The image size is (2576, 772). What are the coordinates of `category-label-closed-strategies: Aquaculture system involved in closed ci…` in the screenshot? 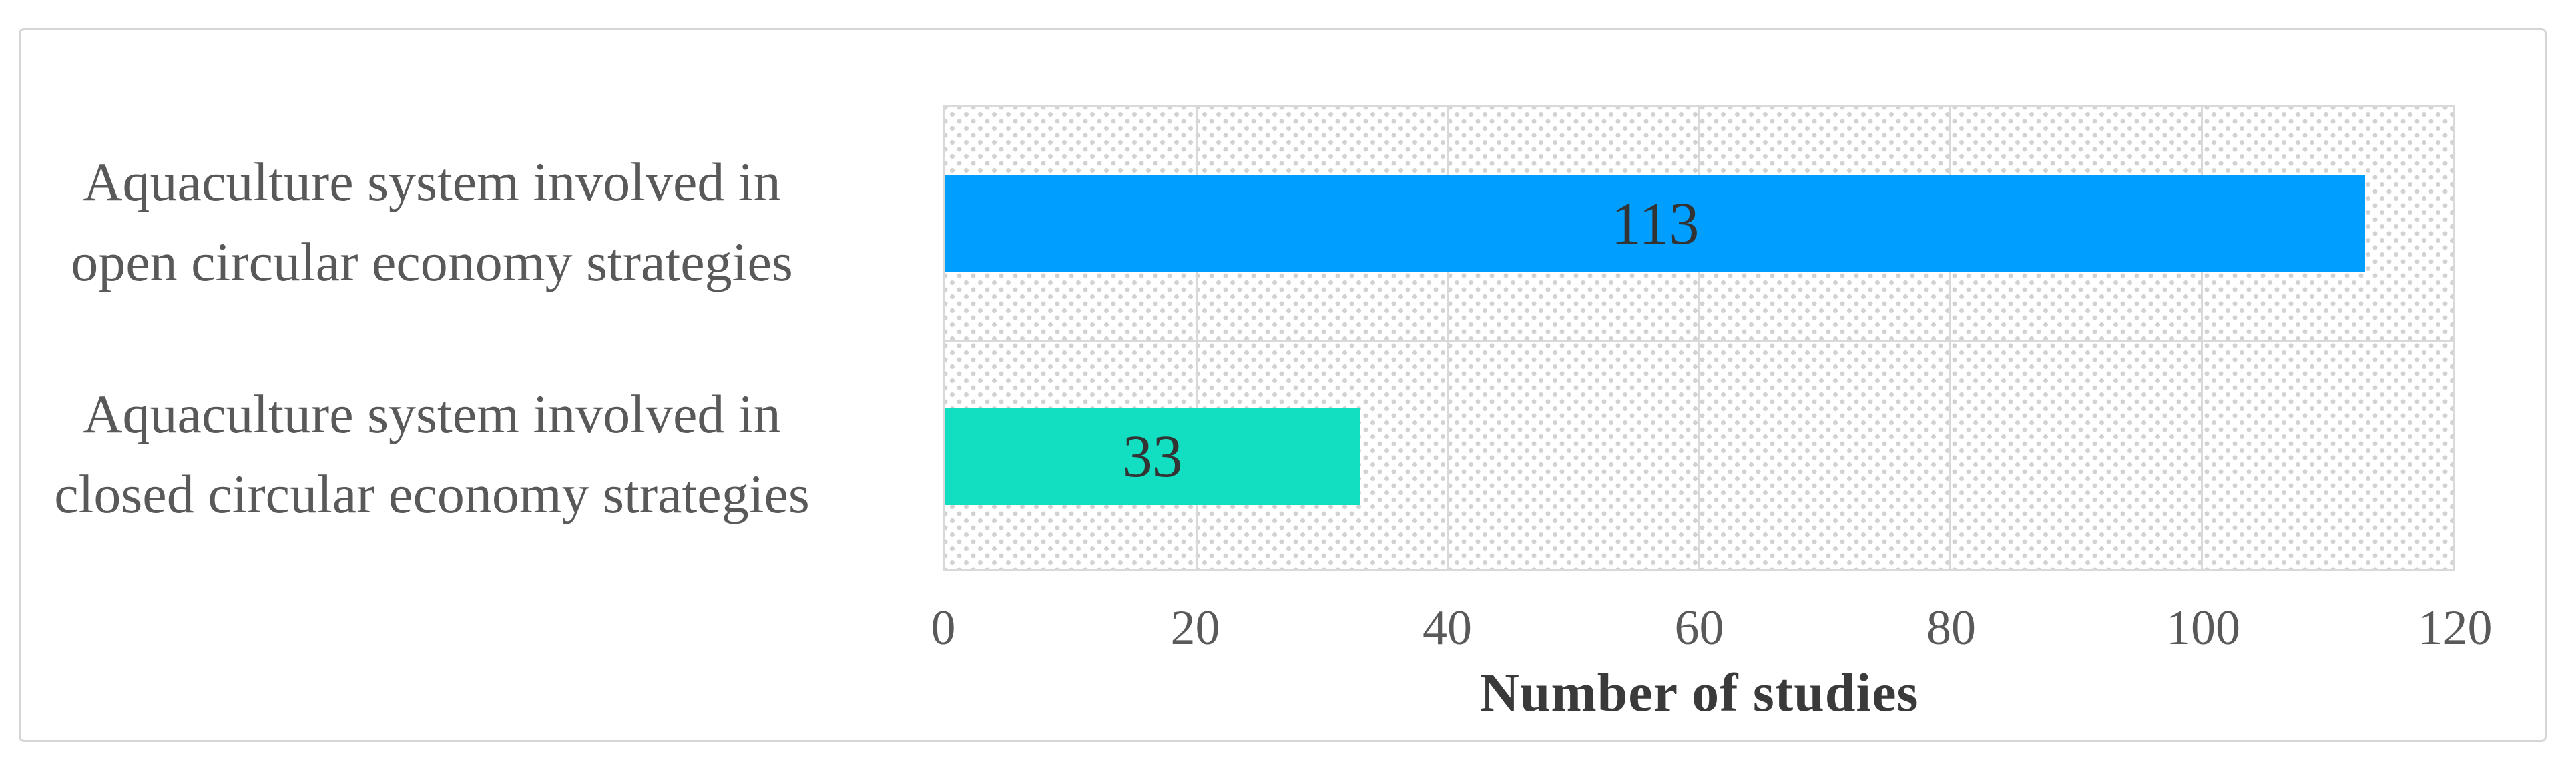 It's located at (443, 454).